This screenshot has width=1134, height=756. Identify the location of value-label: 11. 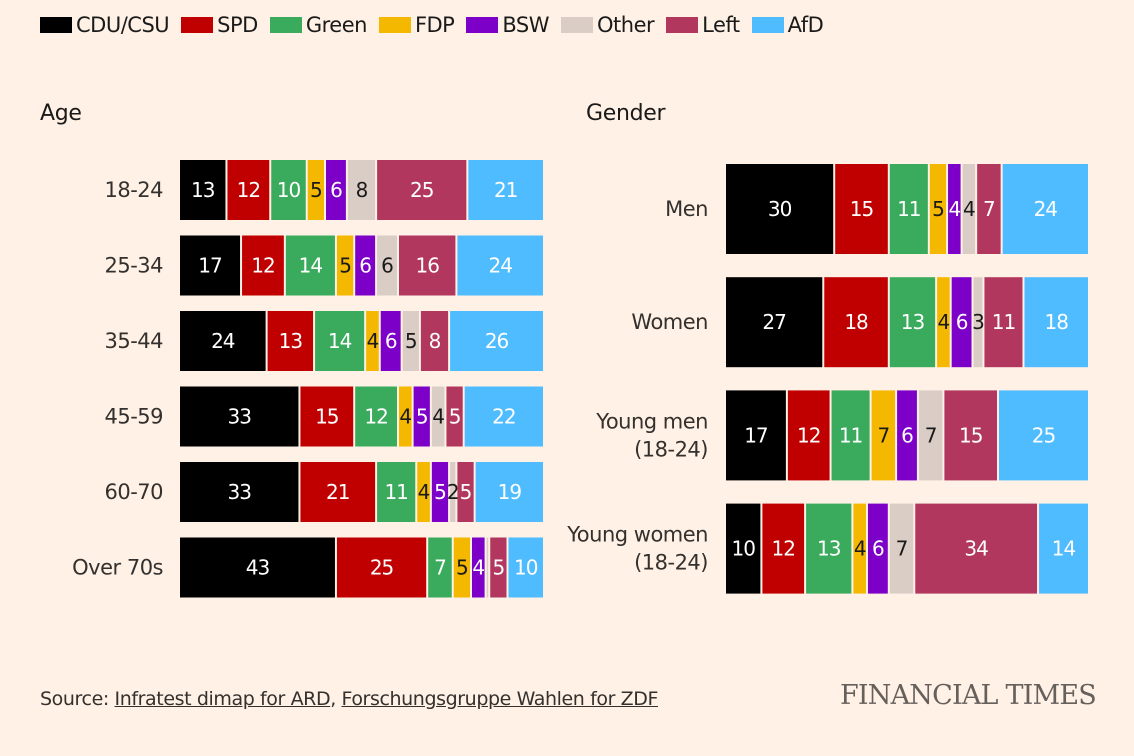
(1003, 322).